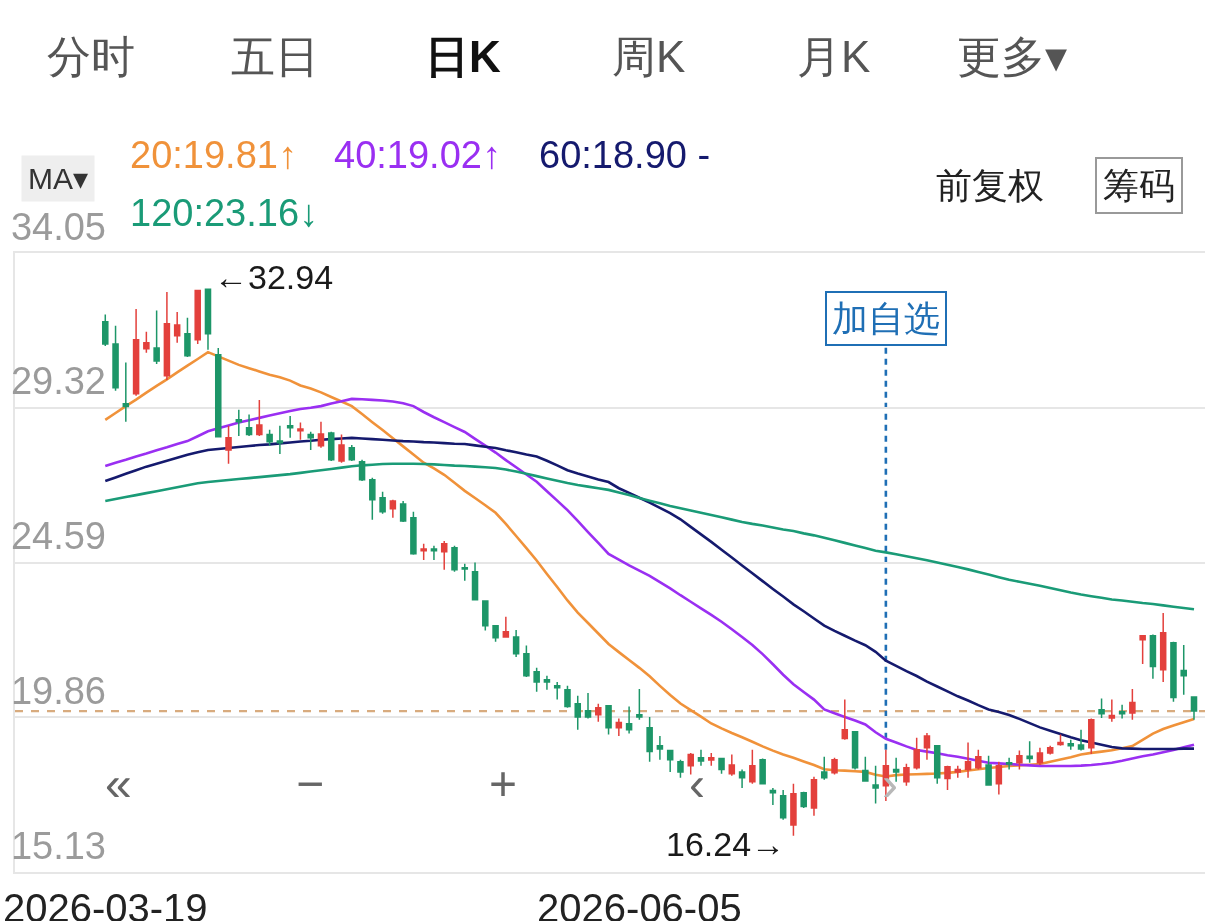 This screenshot has height=921, width=1224. I want to click on y-tick-label: 15.13, so click(58, 845).